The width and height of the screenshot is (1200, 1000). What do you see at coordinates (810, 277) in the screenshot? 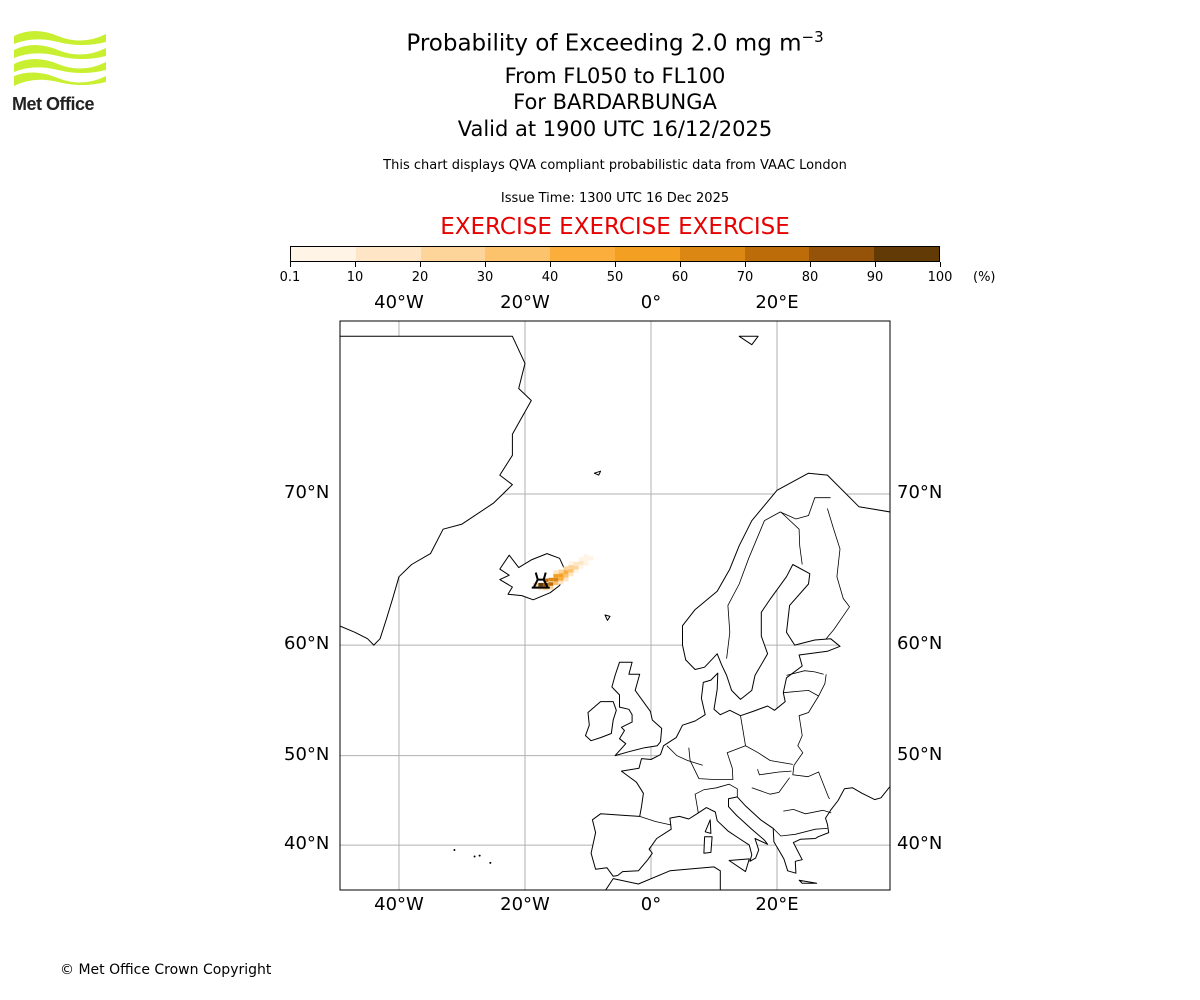
I see `colorbar-label: 80` at bounding box center [810, 277].